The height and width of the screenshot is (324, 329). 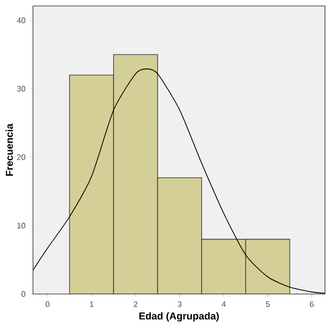 I want to click on x-tick-label: 3, so click(x=180, y=304).